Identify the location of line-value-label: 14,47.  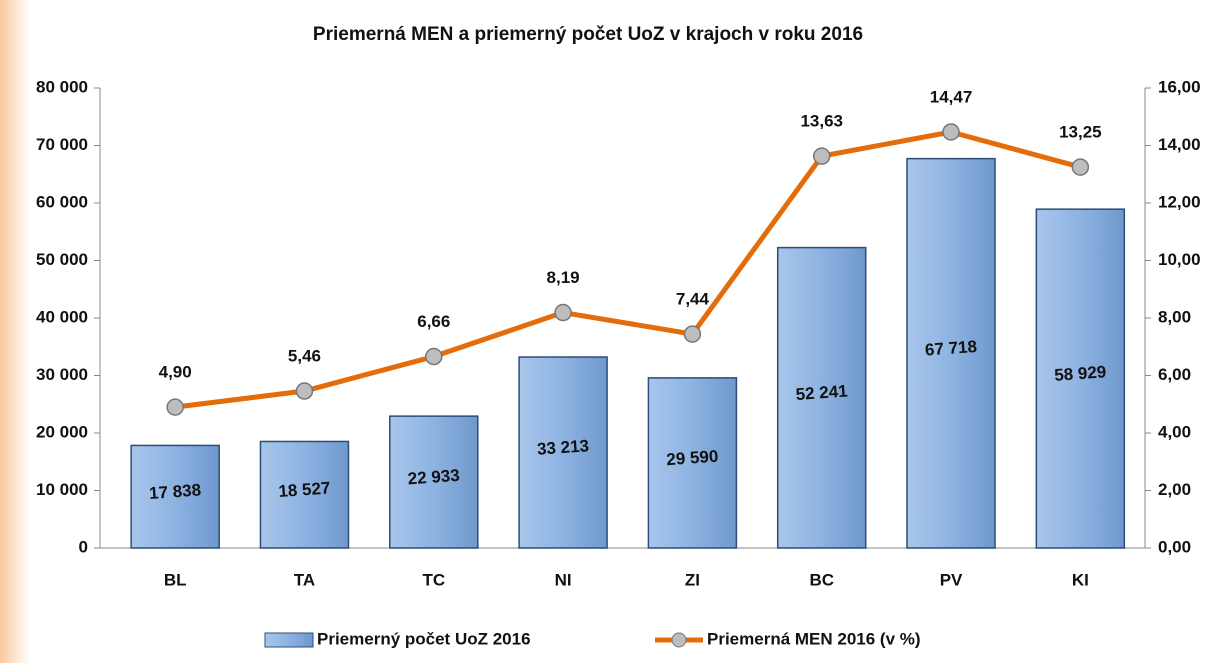
(951, 96).